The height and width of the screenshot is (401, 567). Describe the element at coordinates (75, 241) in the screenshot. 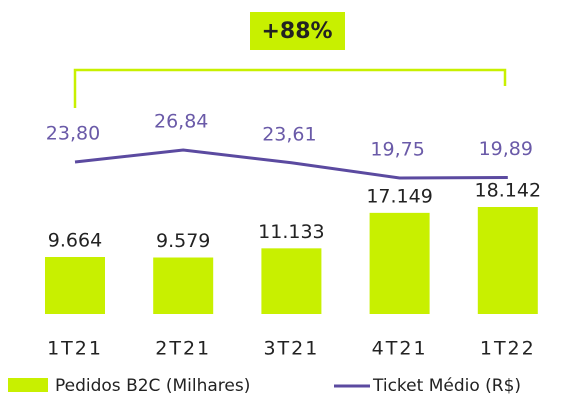

I see `bar-label: 9.664` at that location.